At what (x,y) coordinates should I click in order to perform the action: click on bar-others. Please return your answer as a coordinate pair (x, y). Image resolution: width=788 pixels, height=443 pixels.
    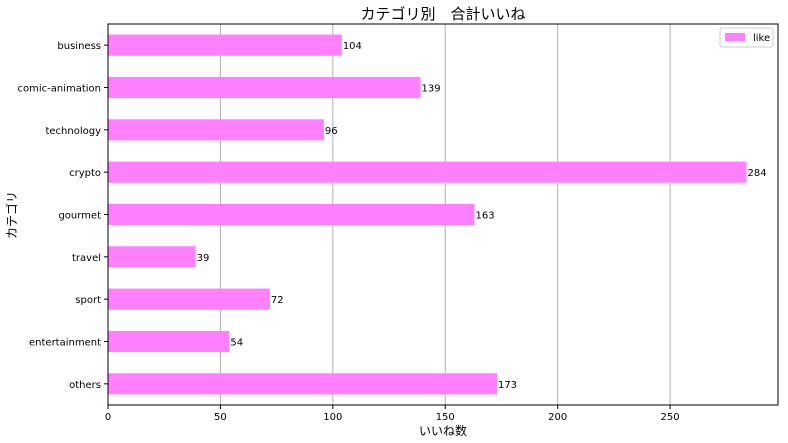
    Looking at the image, I should click on (302, 384).